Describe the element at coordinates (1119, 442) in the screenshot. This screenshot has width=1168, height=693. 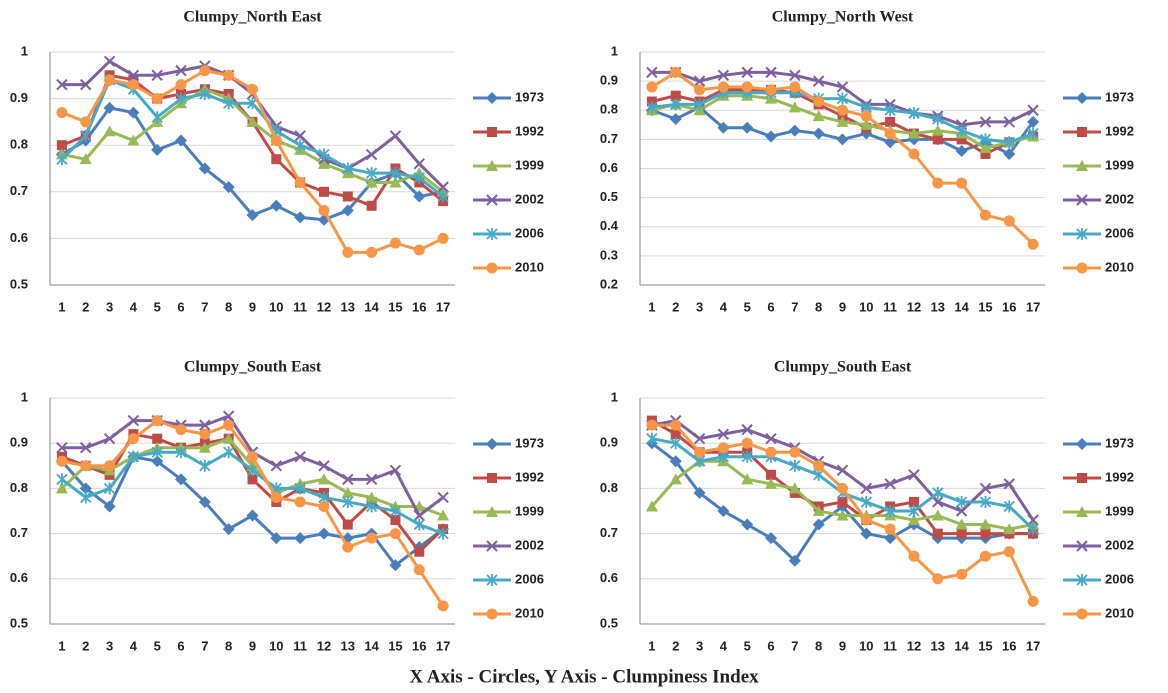
I see `legend-label: 1973` at that location.